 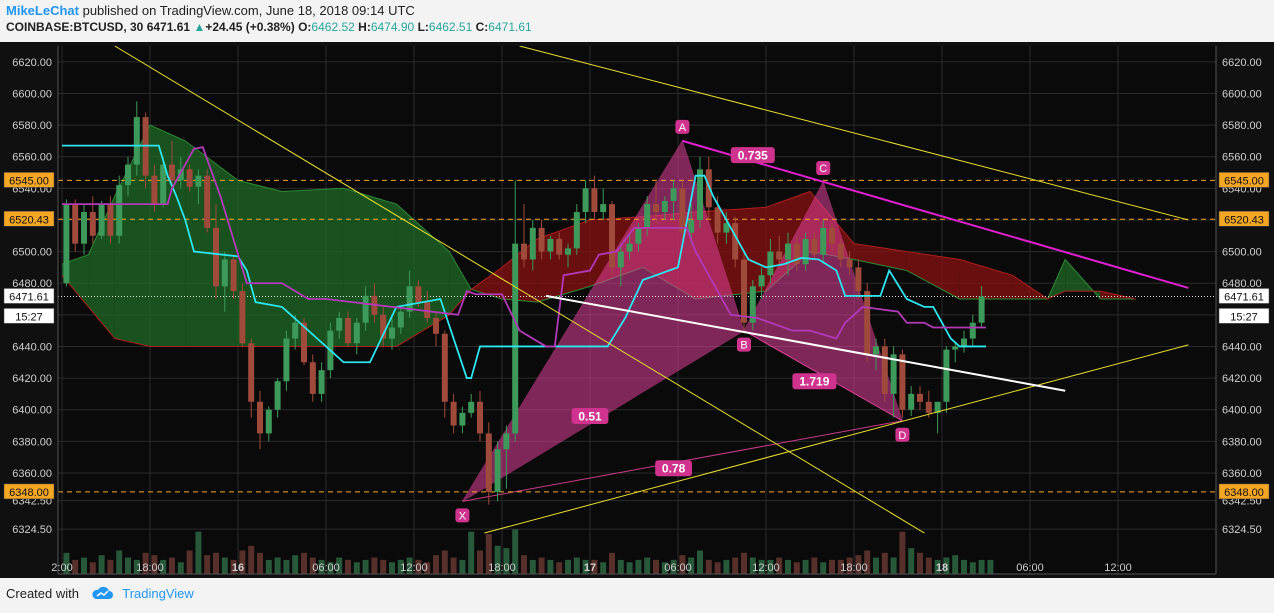 I want to click on x-tick-label: 2:00, so click(x=61, y=568).